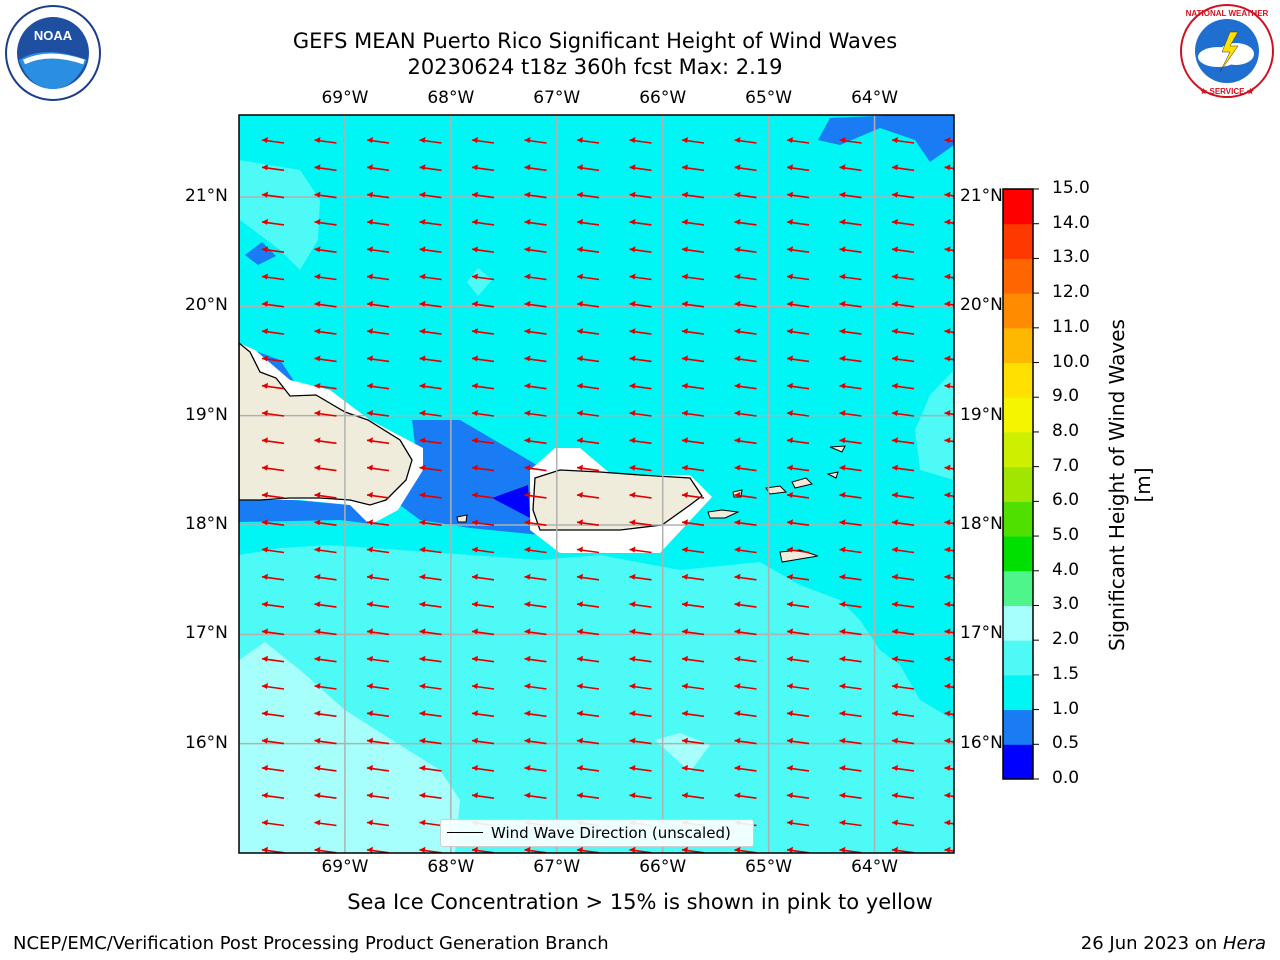 This screenshot has height=960, width=1280. I want to click on colorbar-tick-label: 1.0, so click(1066, 708).